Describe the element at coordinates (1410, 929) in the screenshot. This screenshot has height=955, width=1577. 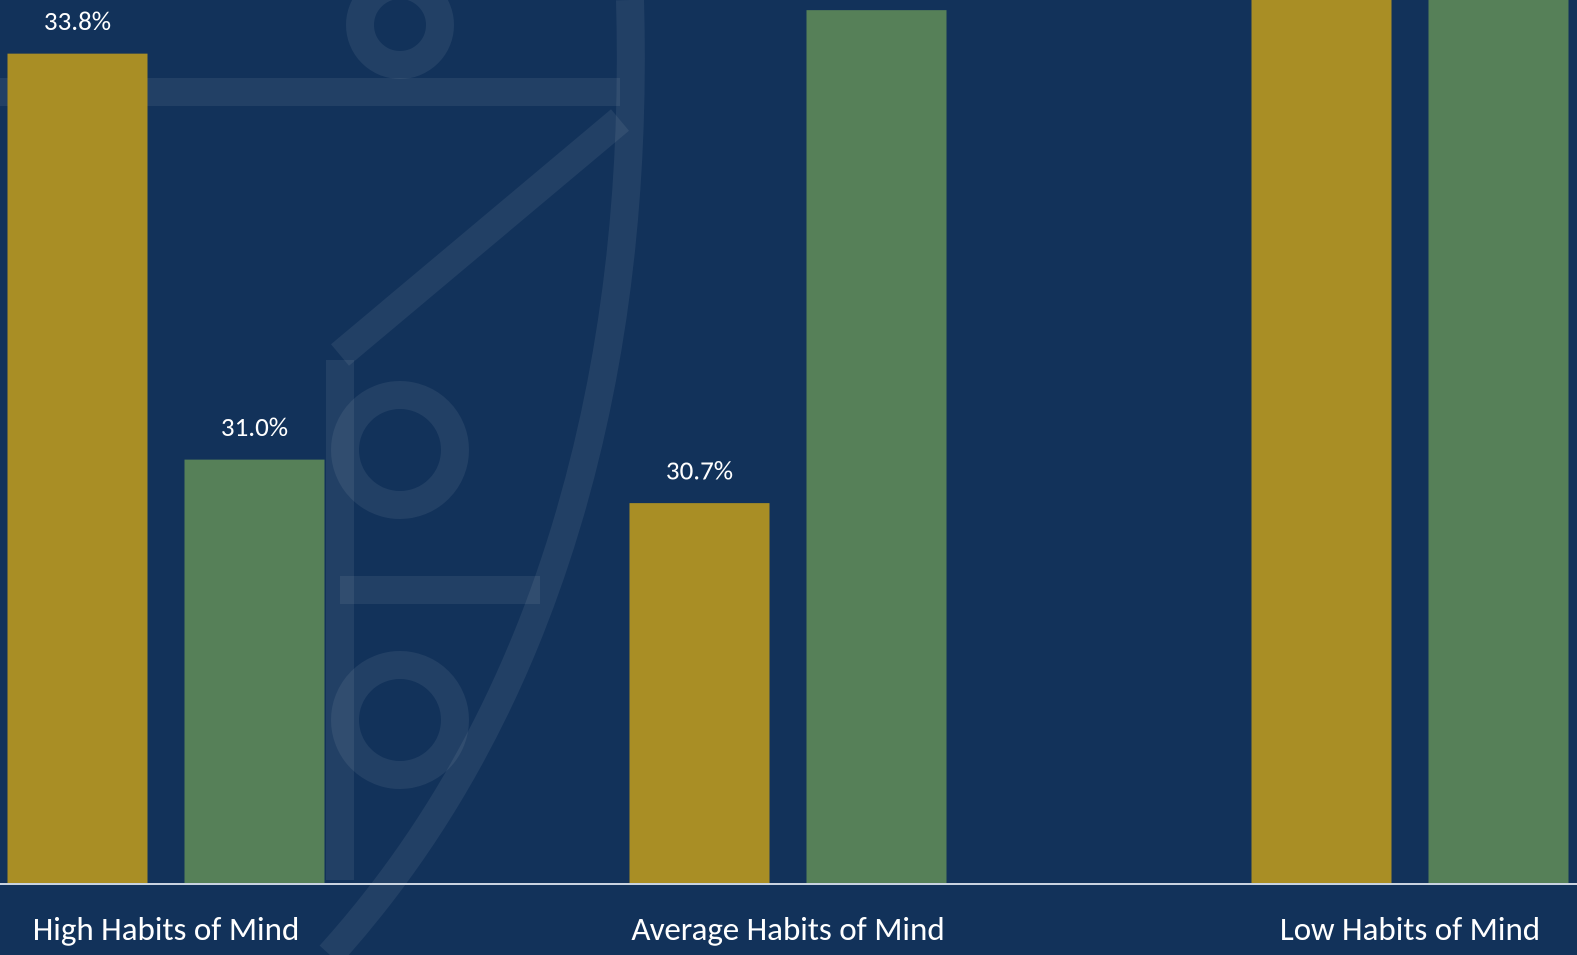
I see `x-tick-label: Low Habits of Mind` at that location.